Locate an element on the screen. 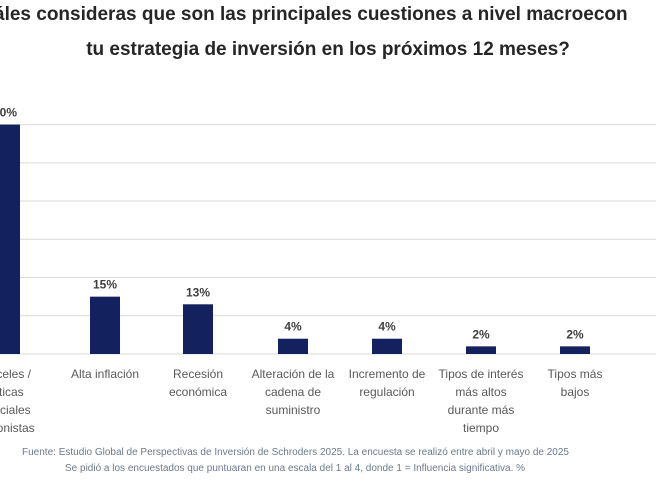 This screenshot has height=492, width=656. category-label: Alta inflación is located at coordinates (105, 374).